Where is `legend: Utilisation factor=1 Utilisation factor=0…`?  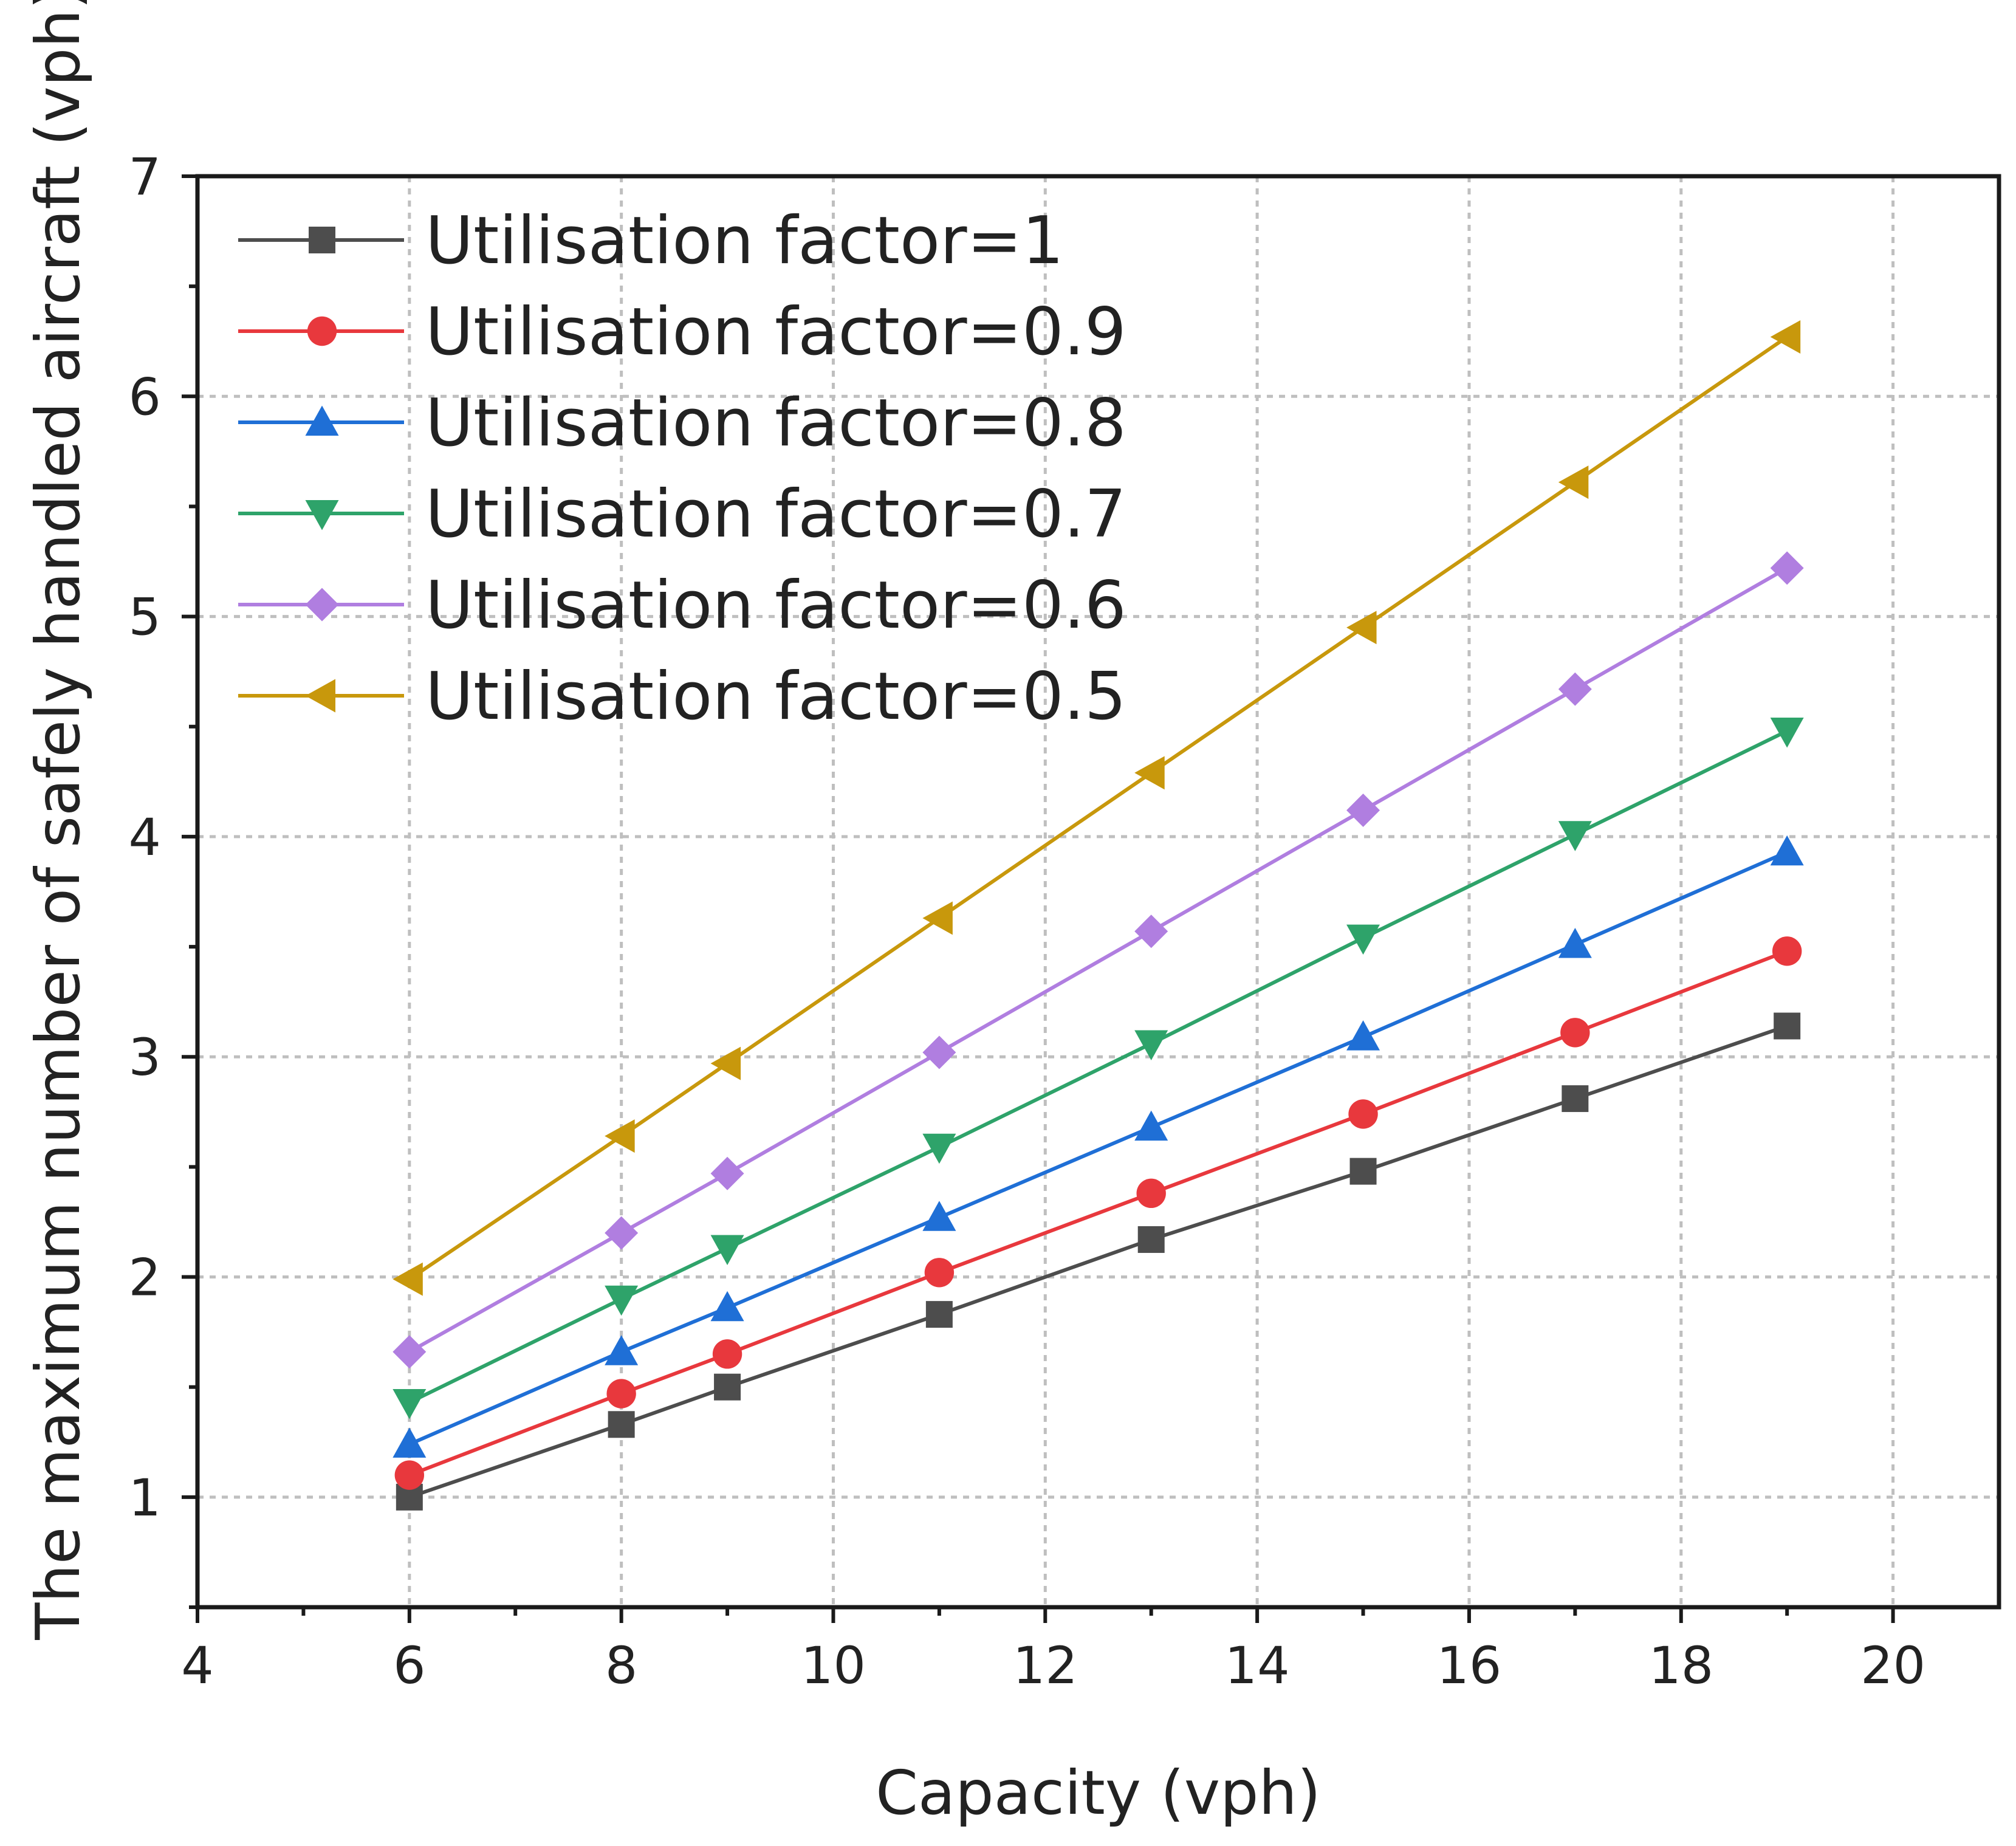 legend: Utilisation factor=1 Utilisation factor=0… is located at coordinates (682, 469).